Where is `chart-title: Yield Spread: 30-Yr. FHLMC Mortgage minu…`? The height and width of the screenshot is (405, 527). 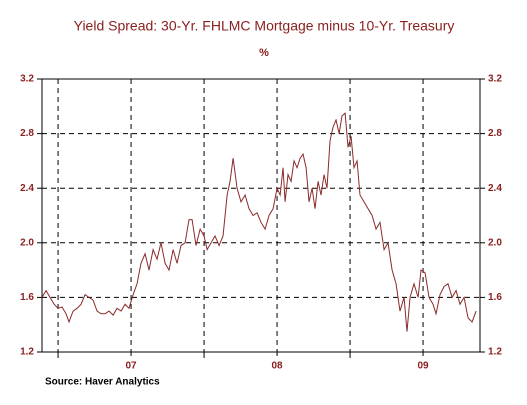
chart-title: Yield Spread: 30-Yr. FHLMC Mortgage minu… is located at coordinates (264, 26).